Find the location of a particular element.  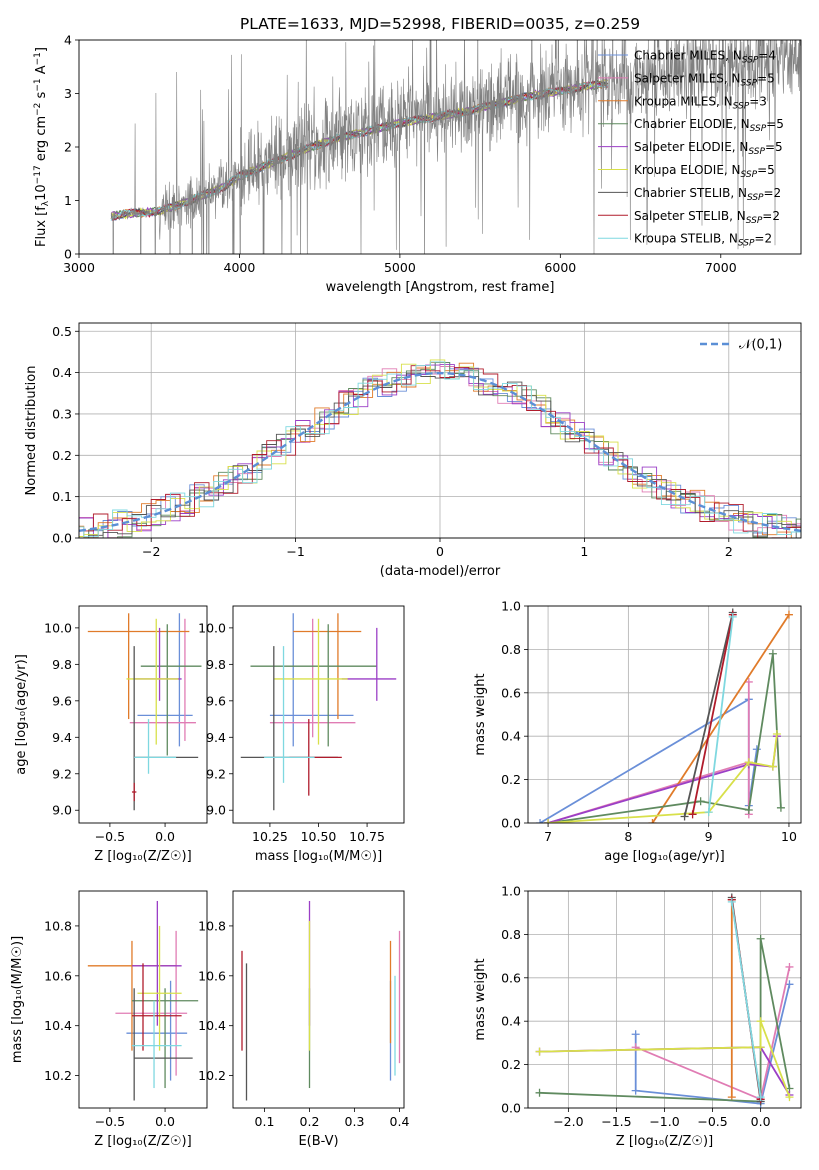

y-tick-label: 0.1 is located at coordinates (62, 496).